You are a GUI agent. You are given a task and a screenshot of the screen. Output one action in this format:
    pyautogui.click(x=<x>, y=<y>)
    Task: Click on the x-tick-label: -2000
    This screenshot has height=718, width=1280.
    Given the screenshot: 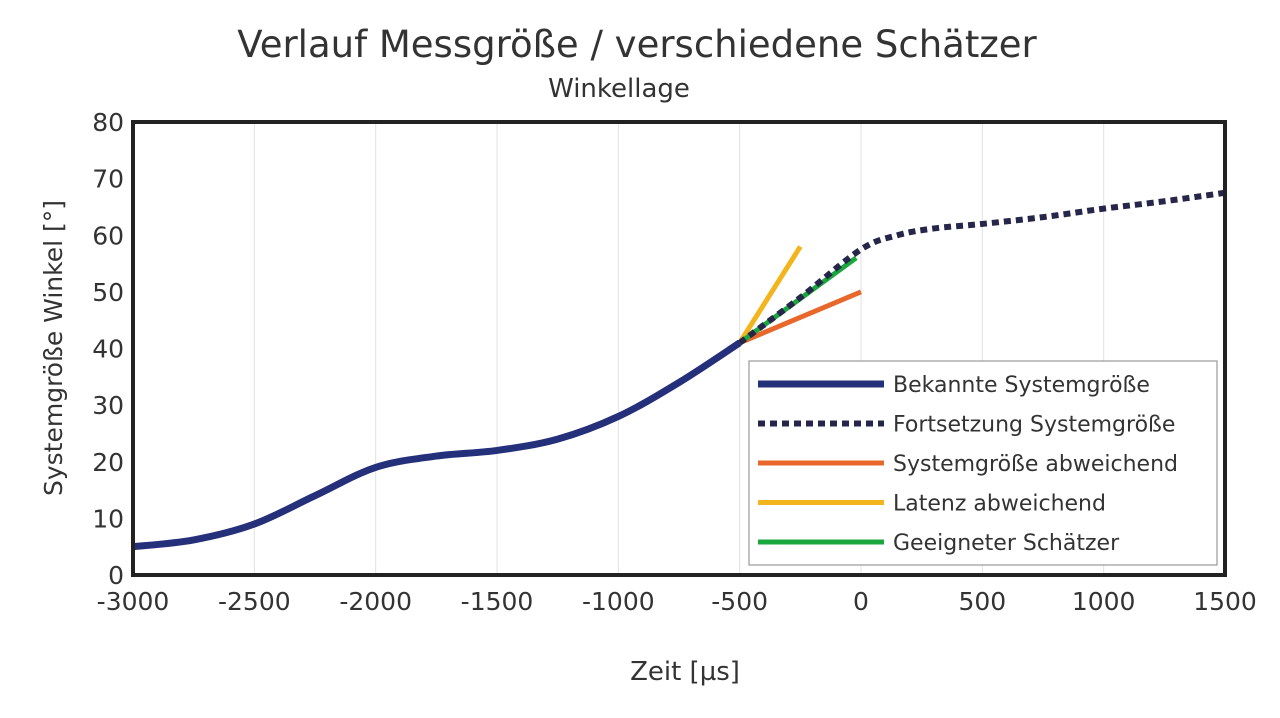 What is the action you would take?
    pyautogui.click(x=375, y=601)
    